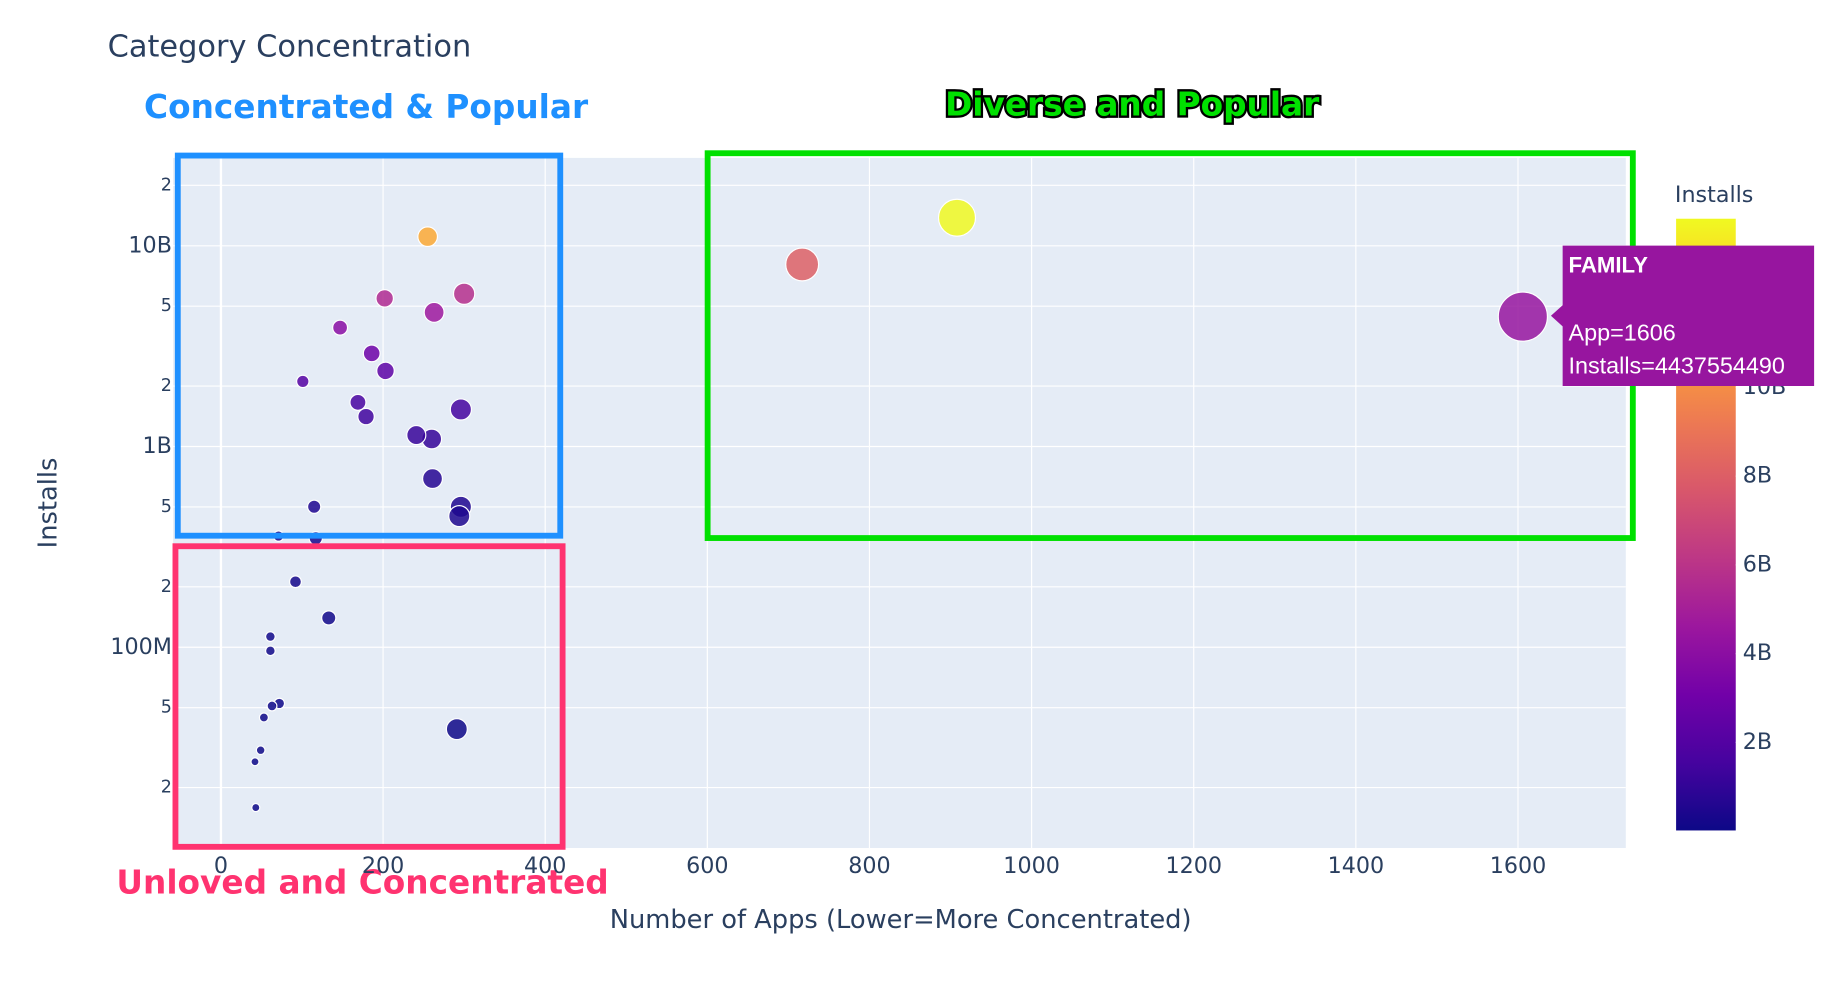 The height and width of the screenshot is (990, 1834). Describe the element at coordinates (1193, 866) in the screenshot. I see `x-tick-label: 1200` at that location.